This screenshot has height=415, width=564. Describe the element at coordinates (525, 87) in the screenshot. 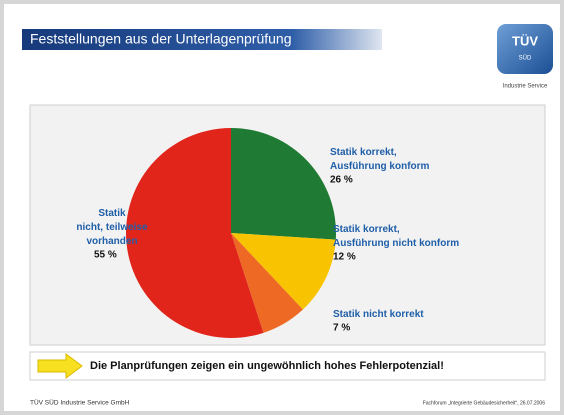

I see `logo-caption: Industrie Service` at that location.